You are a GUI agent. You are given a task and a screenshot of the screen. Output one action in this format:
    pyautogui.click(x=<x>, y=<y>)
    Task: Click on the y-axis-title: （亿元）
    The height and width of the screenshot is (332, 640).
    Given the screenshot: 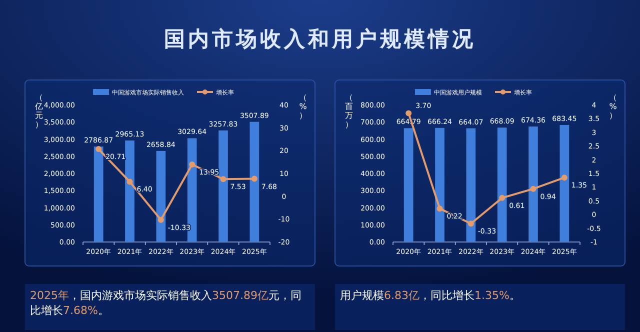 What is the action you would take?
    pyautogui.click(x=38, y=111)
    